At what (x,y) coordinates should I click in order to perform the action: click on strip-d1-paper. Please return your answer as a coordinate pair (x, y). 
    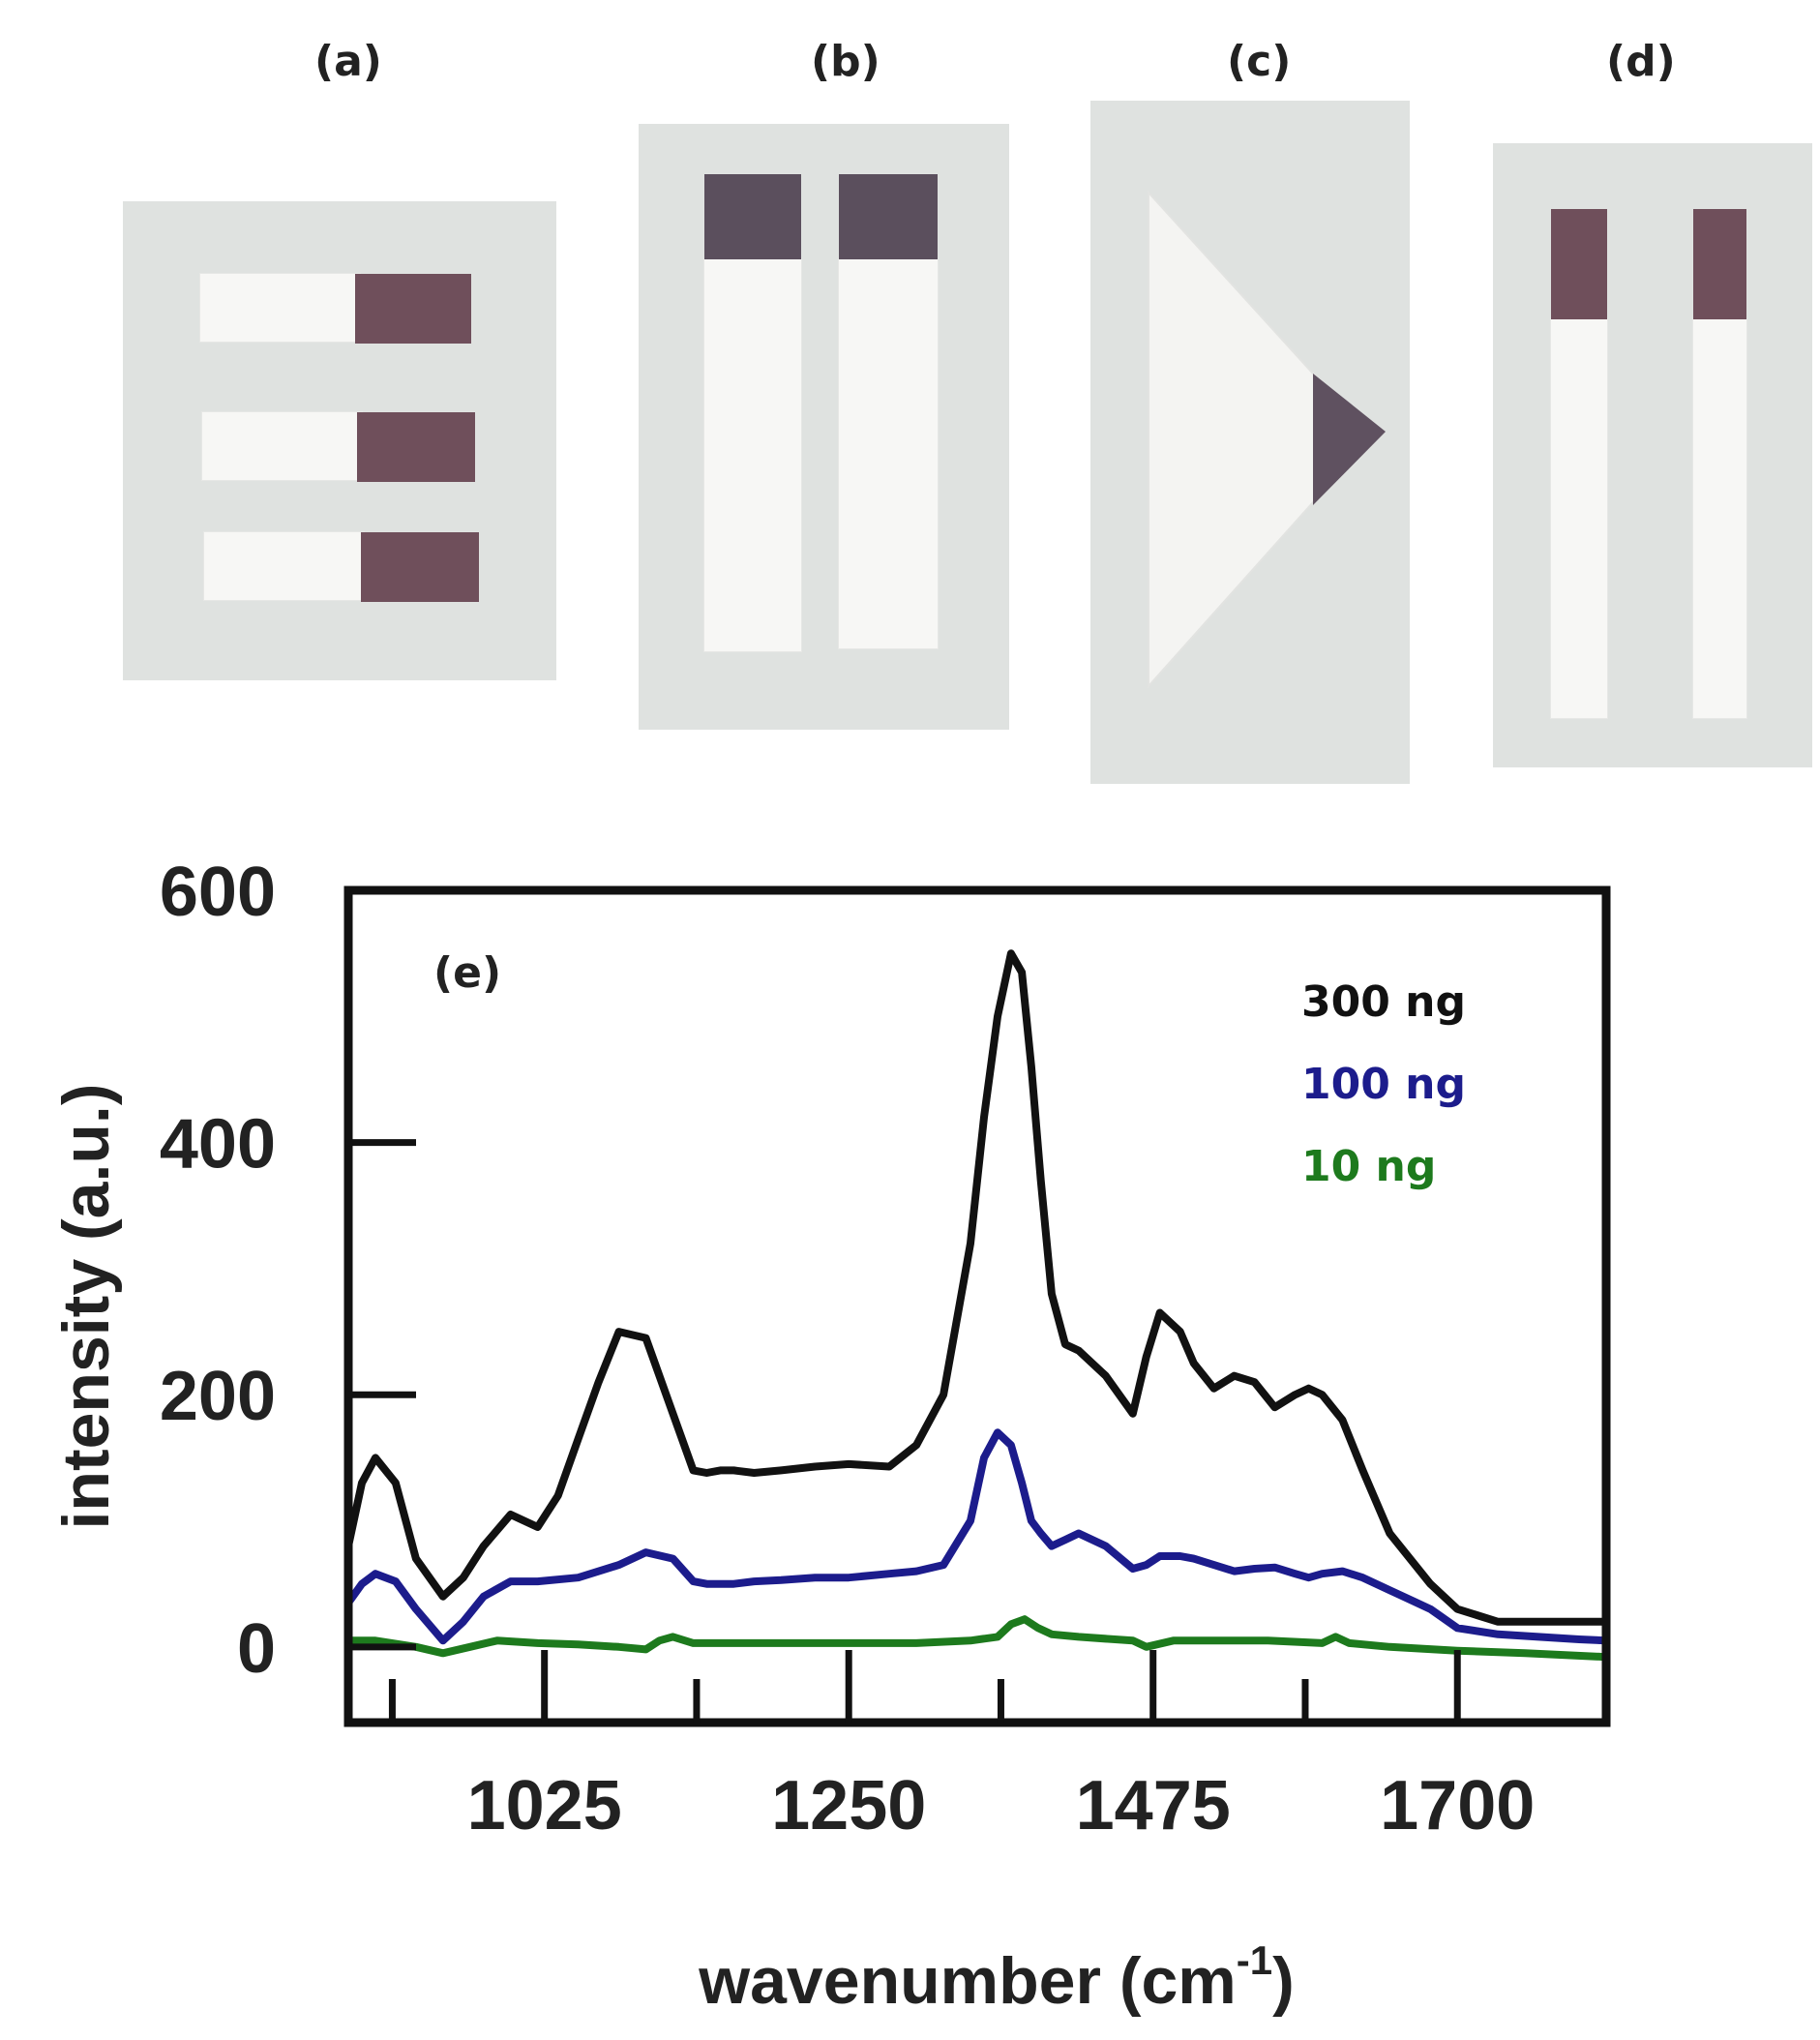
    Looking at the image, I should click on (1579, 519).